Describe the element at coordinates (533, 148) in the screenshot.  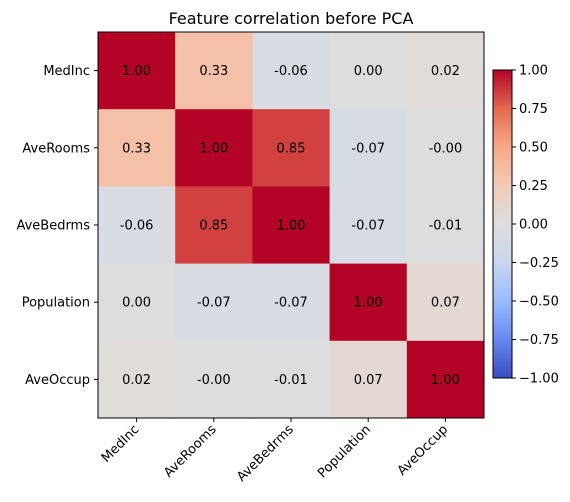
I see `colorbar-tick-label: 0.50` at that location.